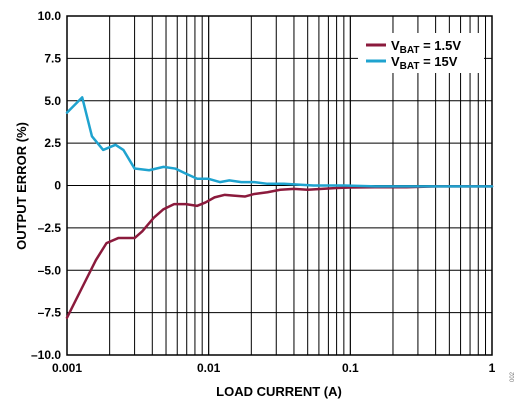 The image size is (519, 400). Describe the element at coordinates (209, 368) in the screenshot. I see `x-tick-label: 0.01` at that location.